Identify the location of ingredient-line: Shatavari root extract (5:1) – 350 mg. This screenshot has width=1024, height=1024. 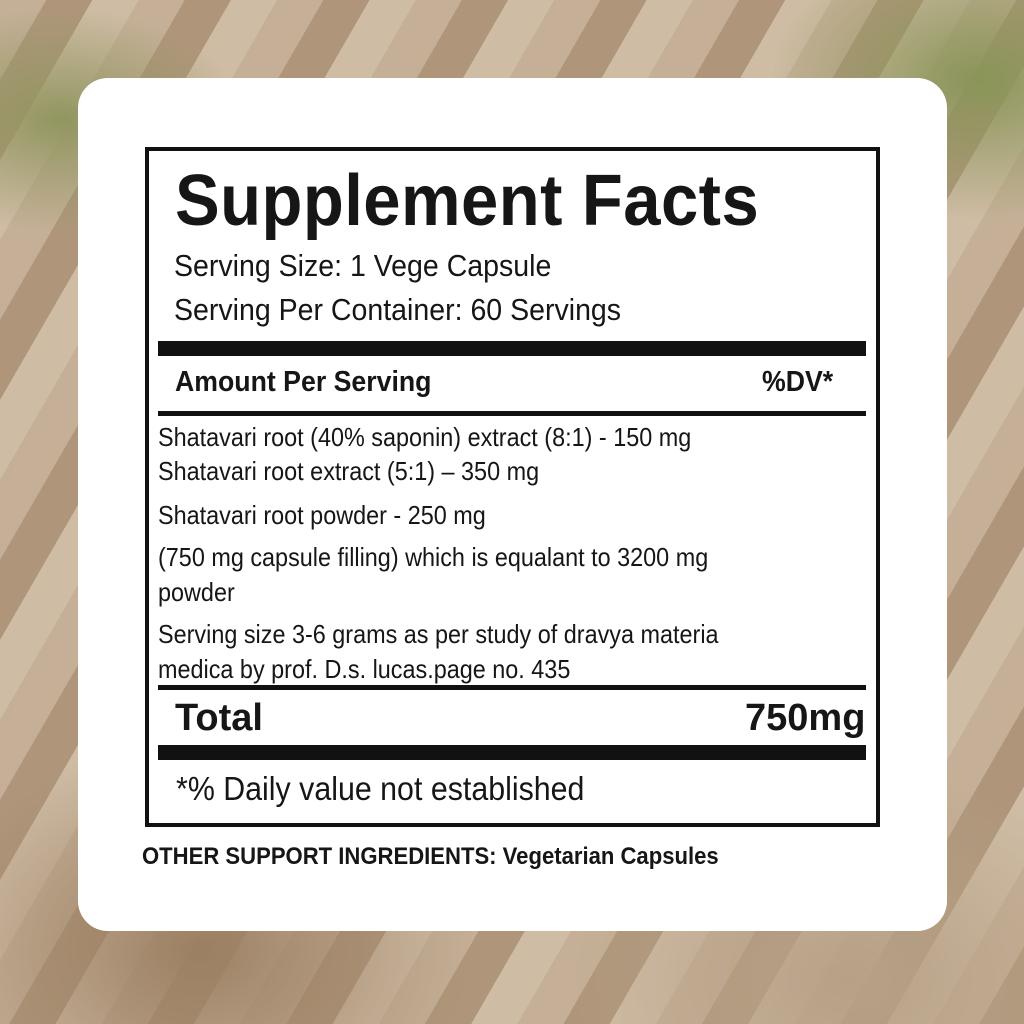
(349, 471).